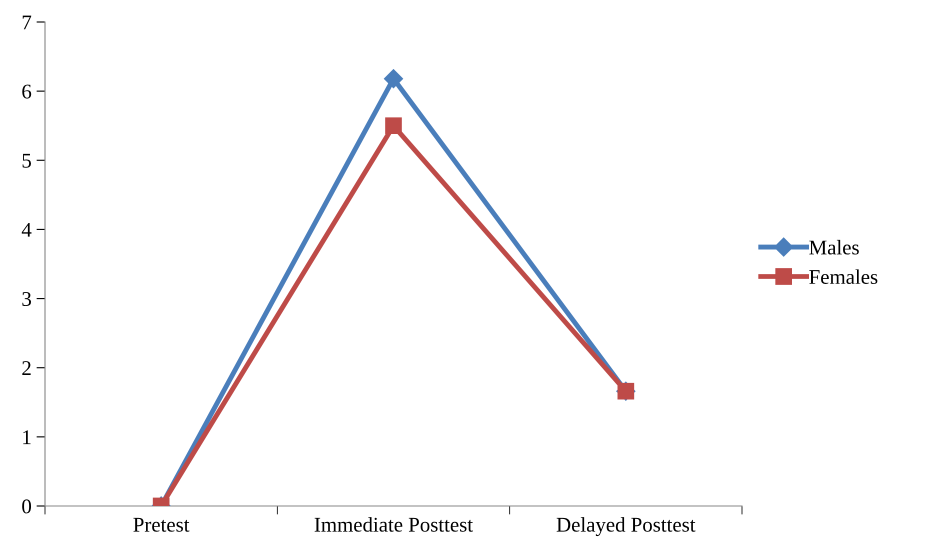  Describe the element at coordinates (834, 247) in the screenshot. I see `legend-label: Males` at that location.